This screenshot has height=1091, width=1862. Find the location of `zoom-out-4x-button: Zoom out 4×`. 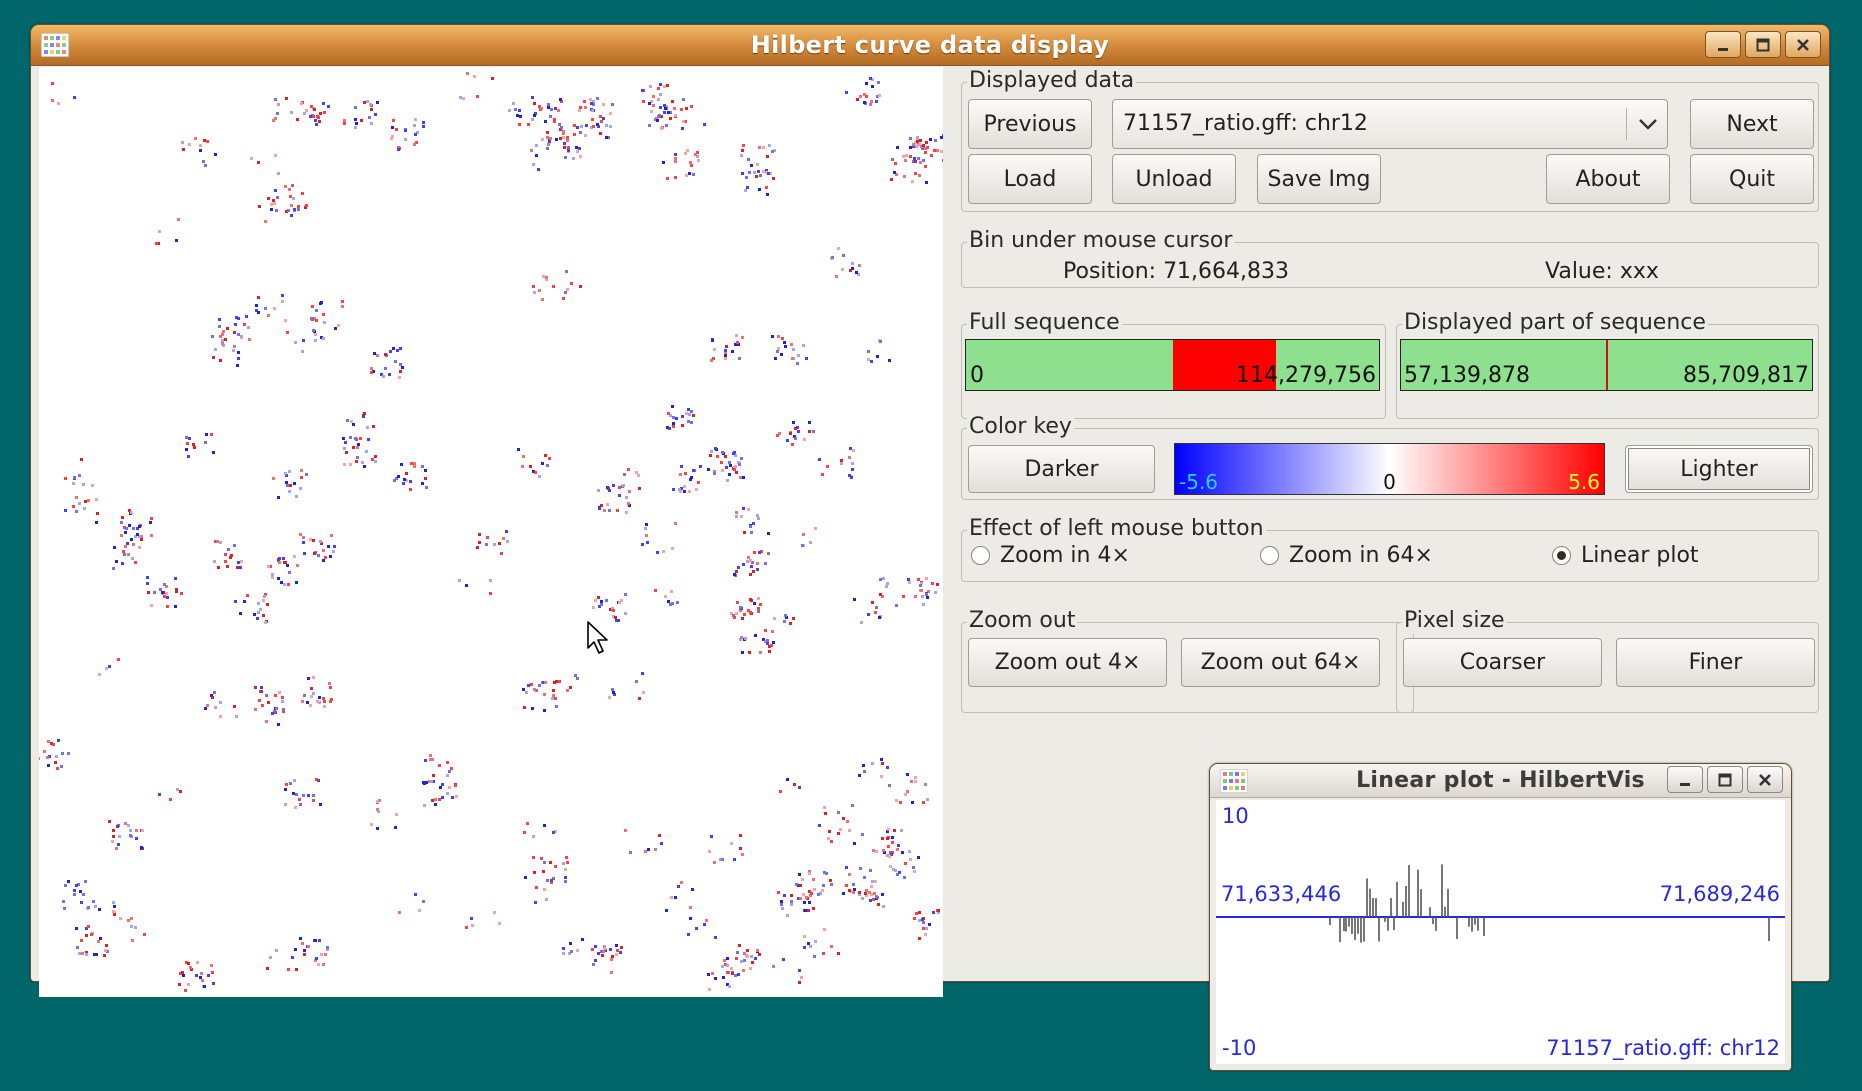

zoom-out-4x-button: Zoom out 4× is located at coordinates (1067, 662).